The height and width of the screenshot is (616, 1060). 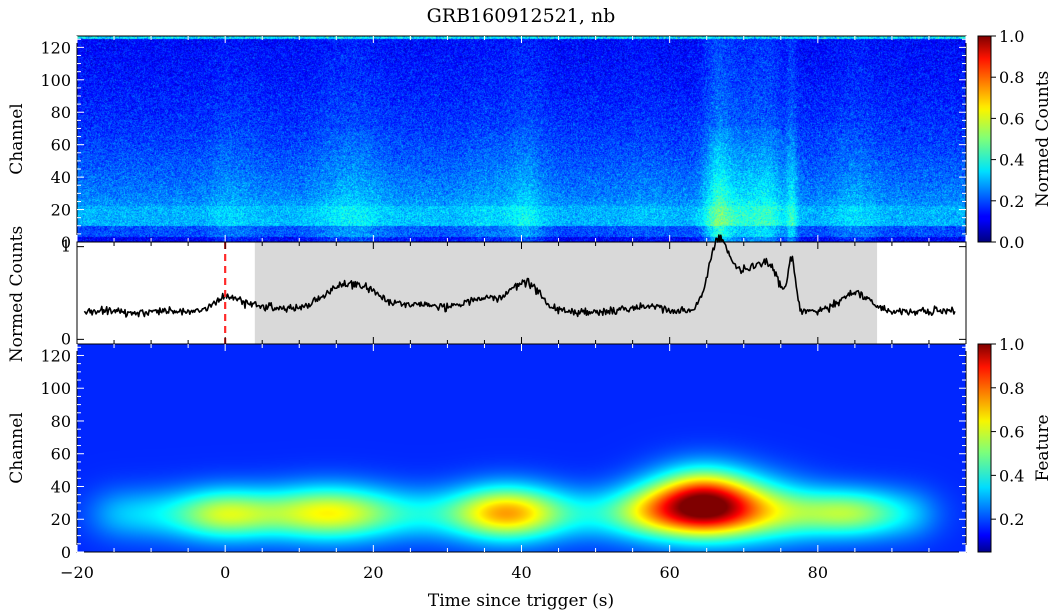 I want to click on light-curve-line, so click(x=519, y=276).